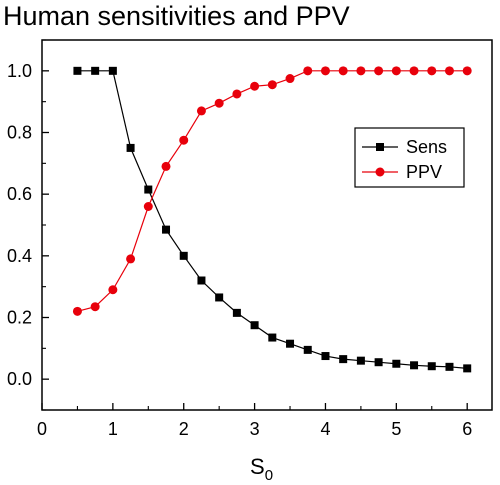 The image size is (500, 485). What do you see at coordinates (257, 466) in the screenshot?
I see `x-axis-label-main: S` at bounding box center [257, 466].